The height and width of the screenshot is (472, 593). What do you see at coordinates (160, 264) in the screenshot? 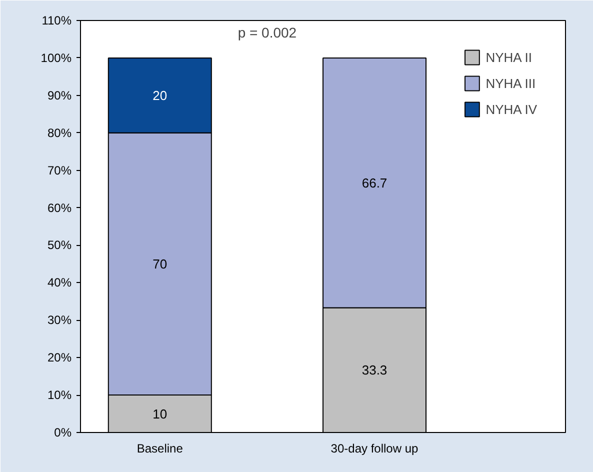
I see `data-label: 70` at bounding box center [160, 264].